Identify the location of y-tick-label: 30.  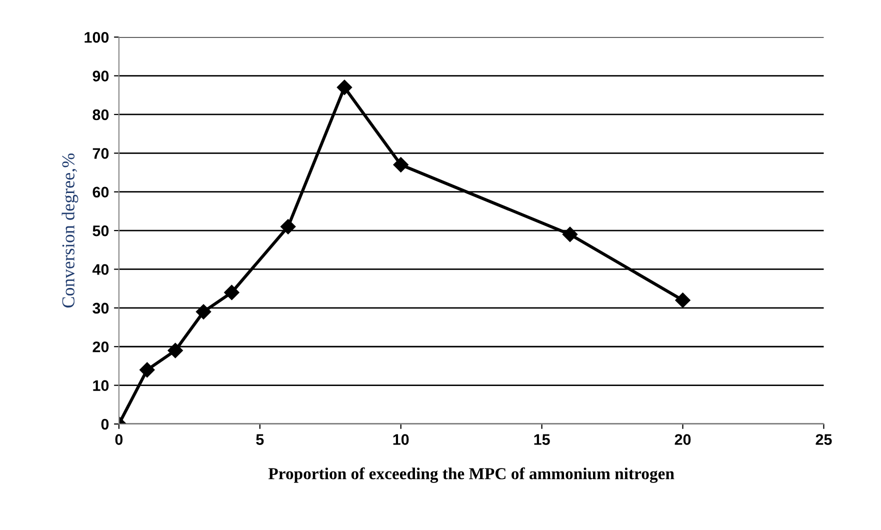
(100, 308).